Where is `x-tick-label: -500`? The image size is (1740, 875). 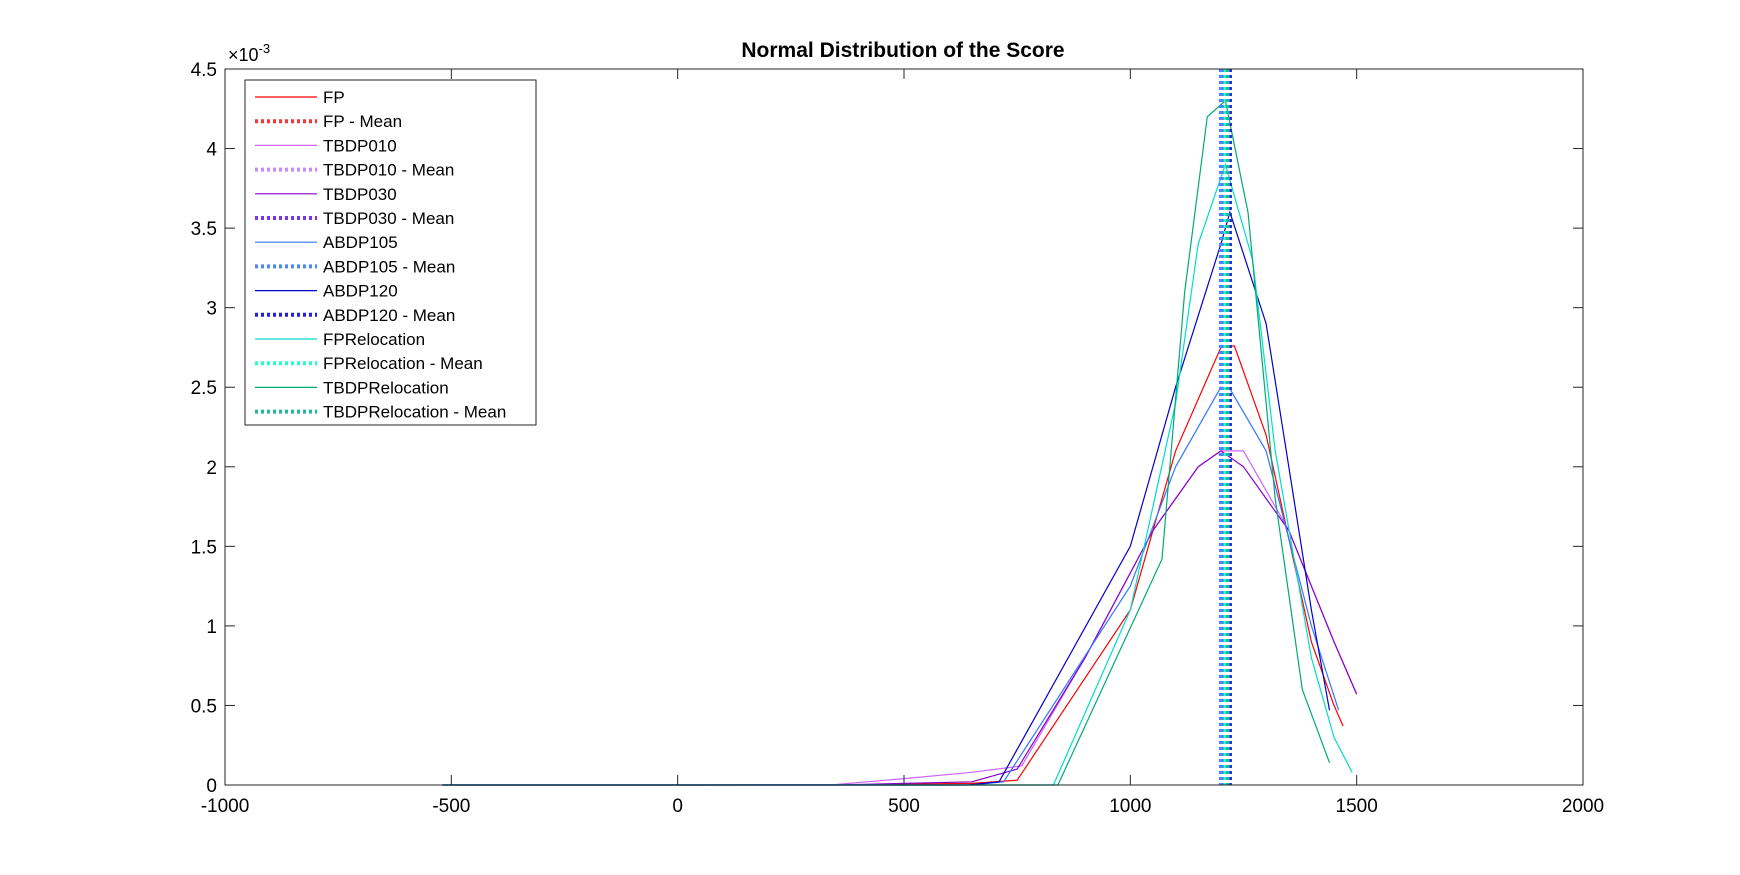
x-tick-label: -500 is located at coordinates (451, 806).